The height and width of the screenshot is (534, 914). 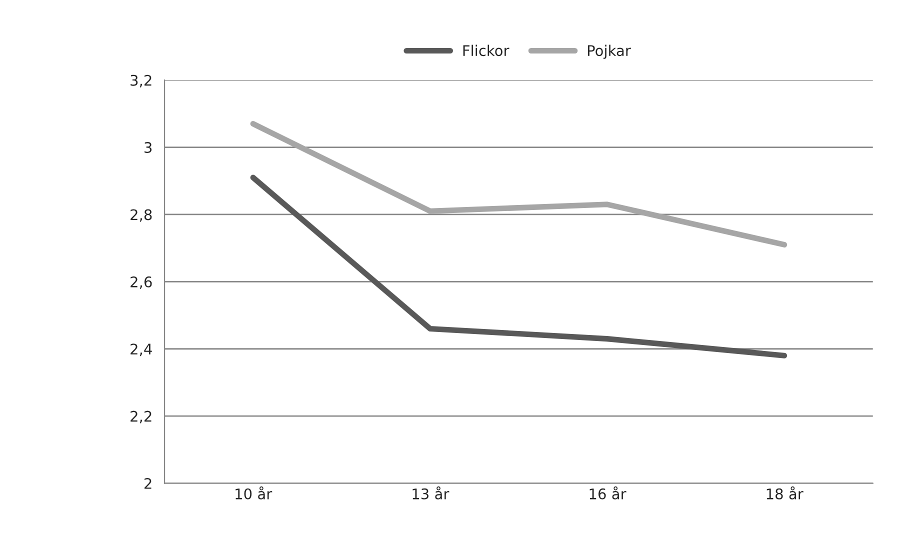 I want to click on y-tick-label: 2,8, so click(x=141, y=215).